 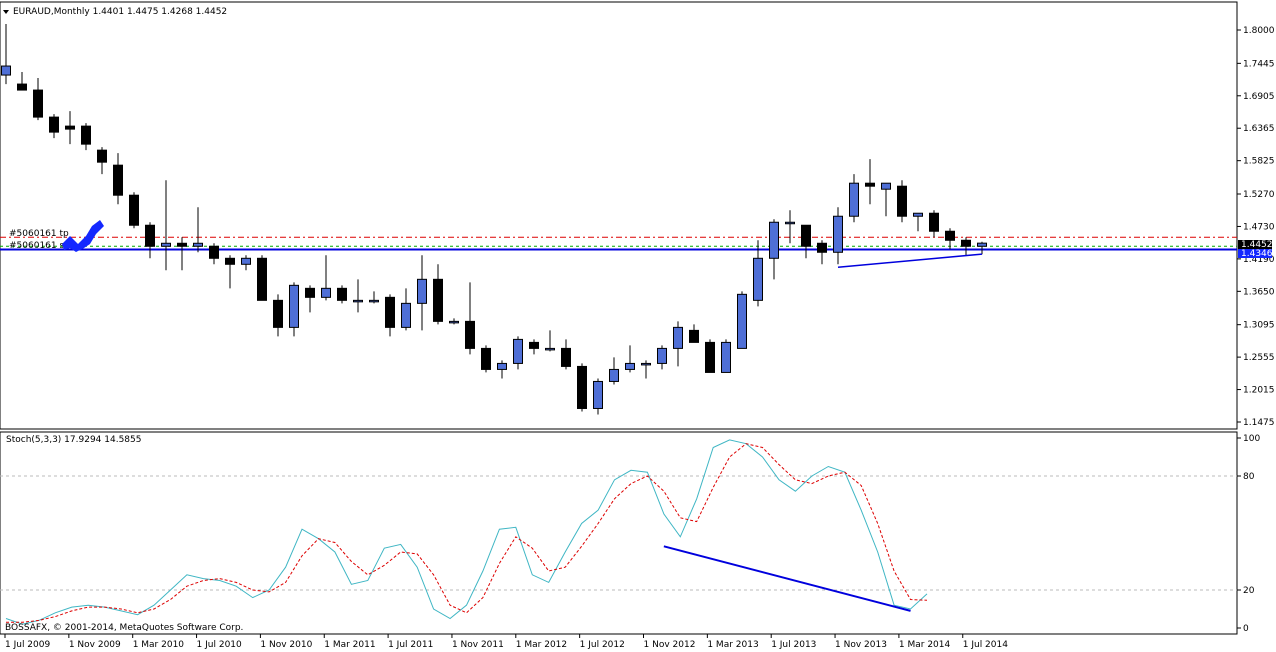 What do you see at coordinates (985, 645) in the screenshot?
I see `time-tick-label: 1 Jul 2014` at bounding box center [985, 645].